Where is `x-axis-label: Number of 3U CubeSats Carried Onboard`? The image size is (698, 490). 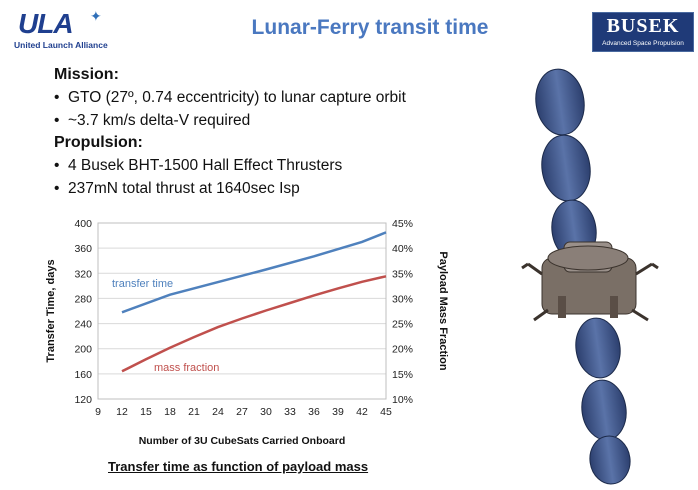
x-axis-label: Number of 3U CubeSats Carried Onboard is located at coordinates (242, 440).